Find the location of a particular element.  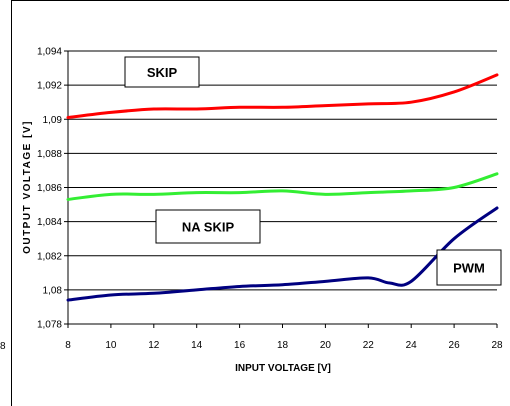

annotation-box-na-skip is located at coordinates (208, 226).